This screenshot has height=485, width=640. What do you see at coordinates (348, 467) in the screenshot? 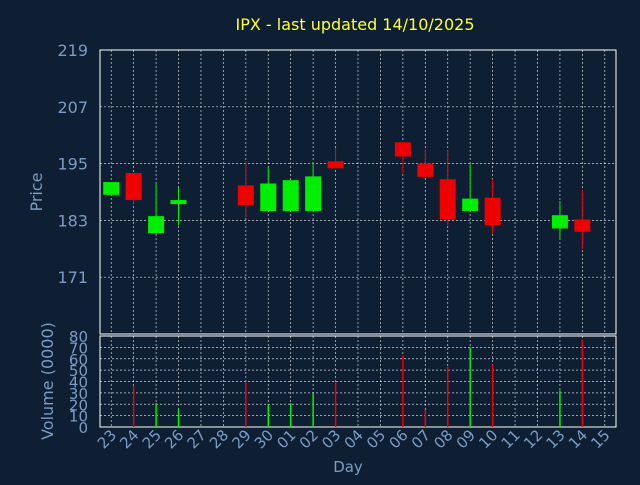
I see `x-axis-label: Day` at bounding box center [348, 467].